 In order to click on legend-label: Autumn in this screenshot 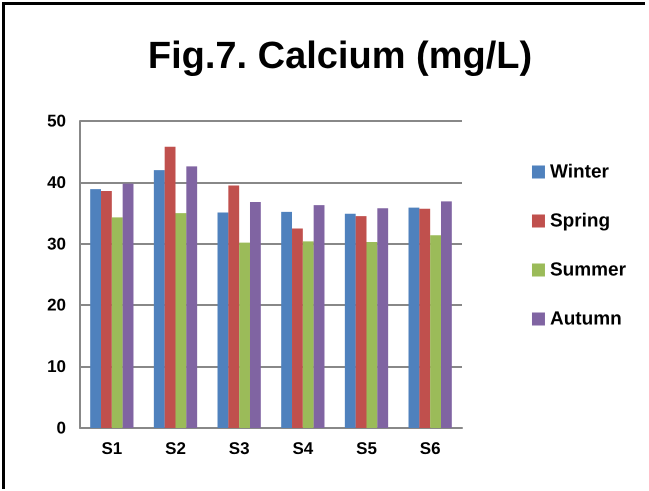, I will do `click(586, 319)`.